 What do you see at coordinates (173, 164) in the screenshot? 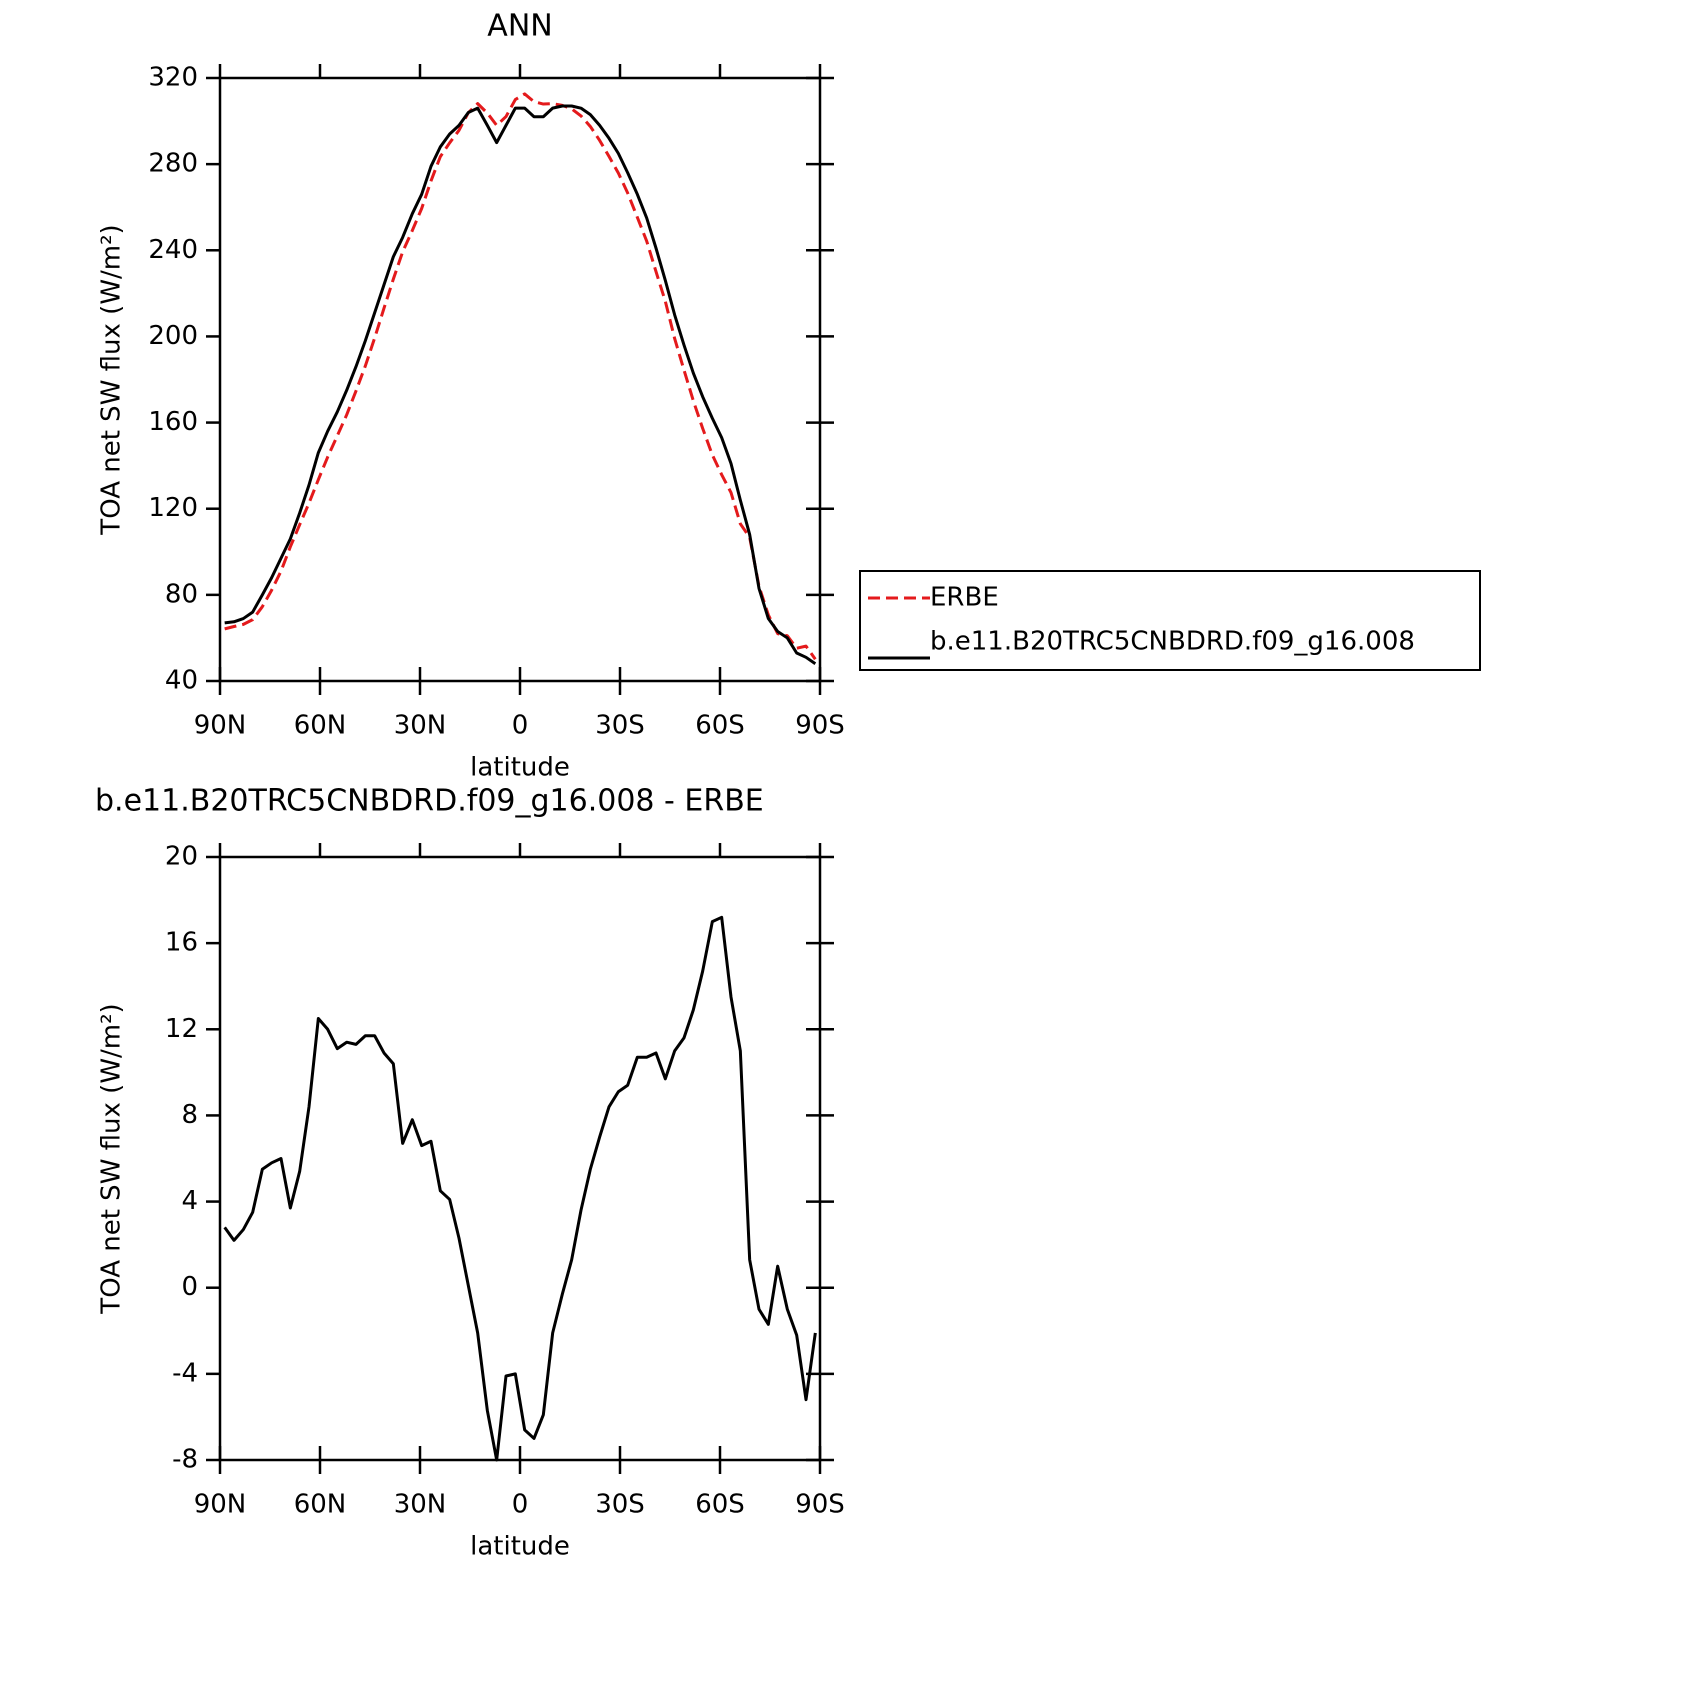
I see `y-tick-label: 280` at bounding box center [173, 164].